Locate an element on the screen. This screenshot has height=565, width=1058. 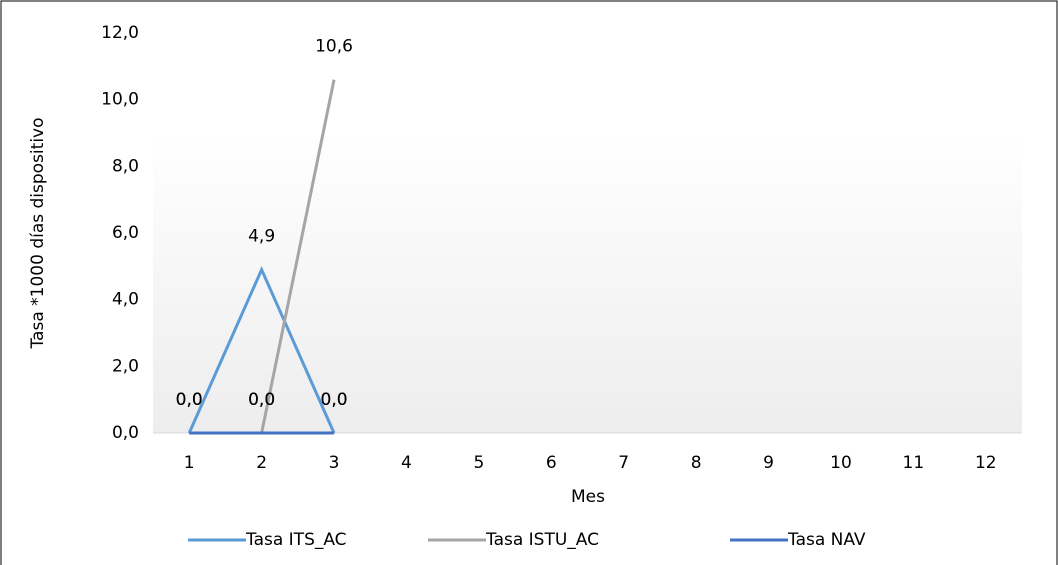
x-tick-label: 8 is located at coordinates (696, 463).